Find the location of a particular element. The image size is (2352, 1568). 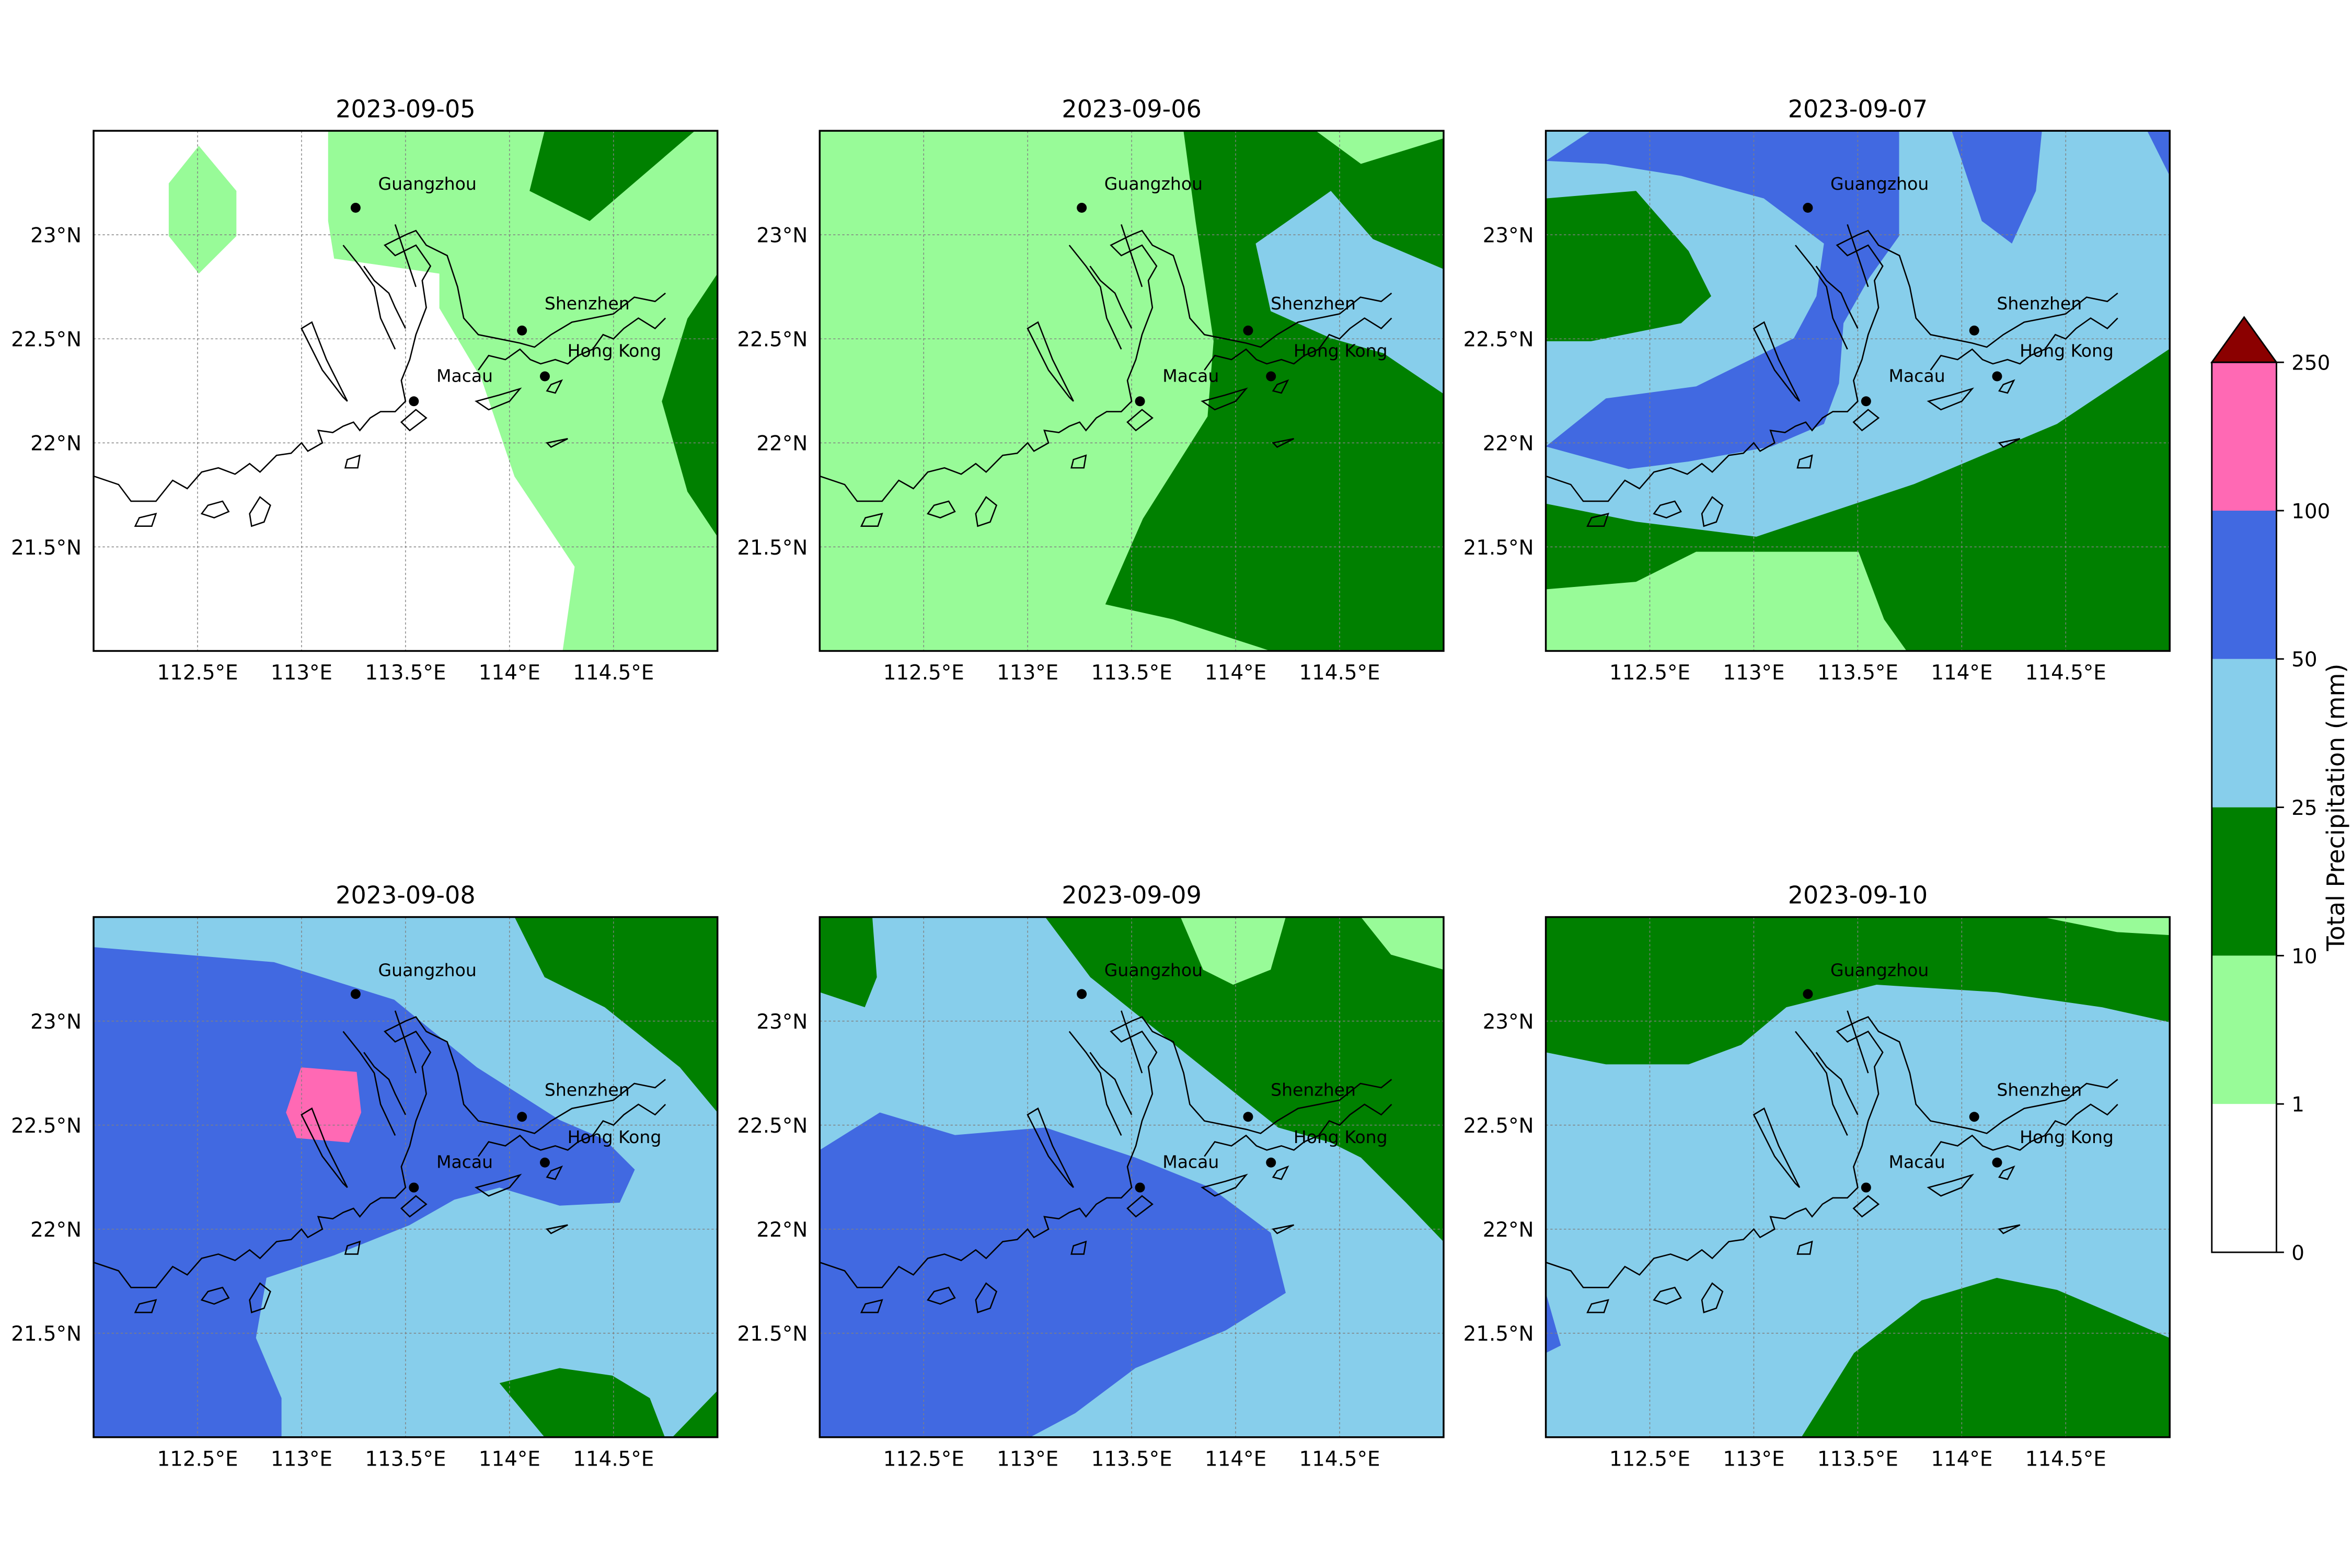

panel-title: 2023-09-05 is located at coordinates (405, 109).